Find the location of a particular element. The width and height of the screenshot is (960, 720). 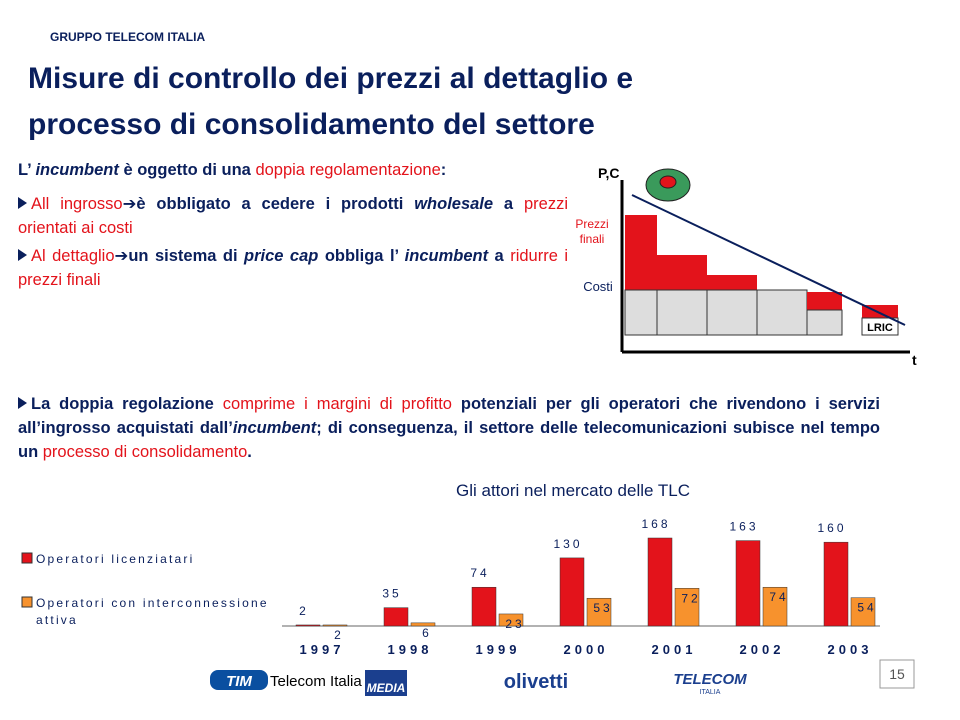

value-label: 163 is located at coordinates (743, 527).